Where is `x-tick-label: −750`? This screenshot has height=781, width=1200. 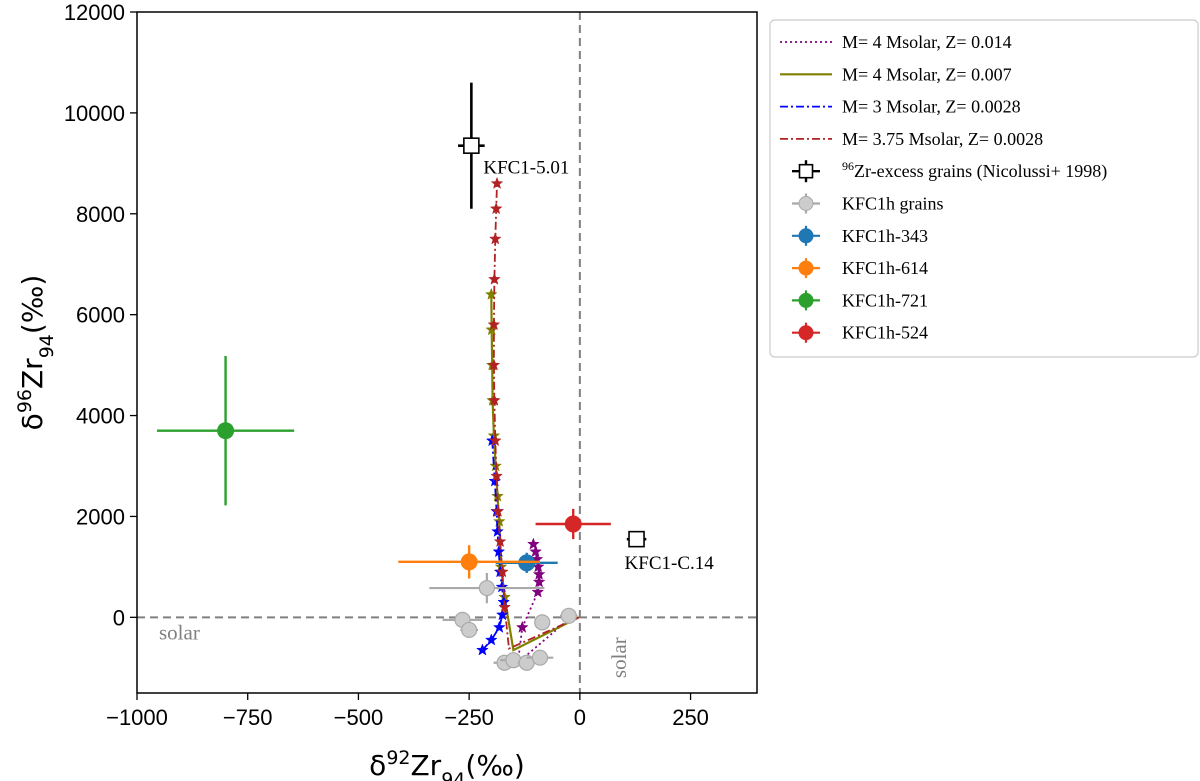 x-tick-label: −750 is located at coordinates (248, 717).